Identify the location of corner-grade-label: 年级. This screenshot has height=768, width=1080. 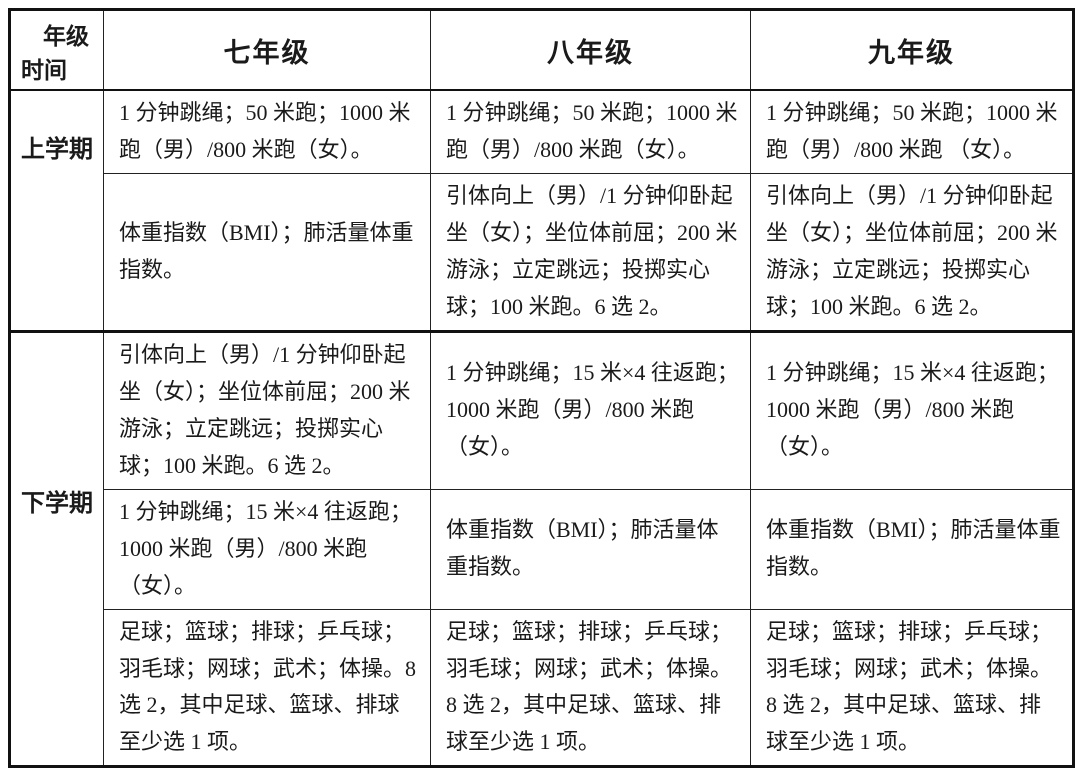
(66, 36).